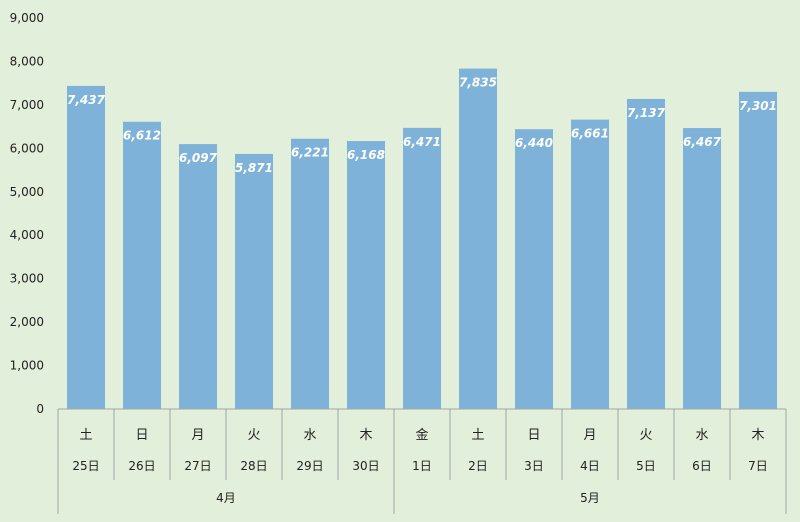  I want to click on y-tick-label: 8,000, so click(27, 61).